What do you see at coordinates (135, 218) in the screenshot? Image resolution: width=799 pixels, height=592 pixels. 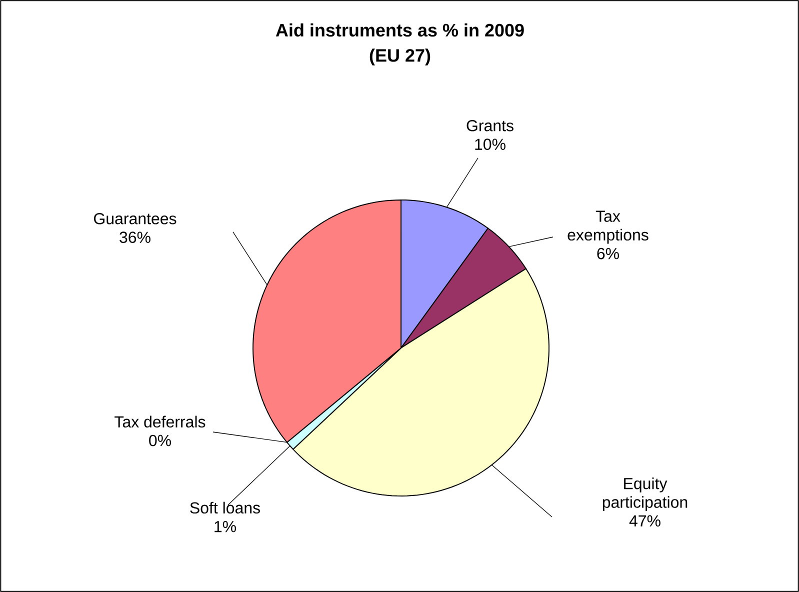 I see `slice-label: Guarantees` at bounding box center [135, 218].